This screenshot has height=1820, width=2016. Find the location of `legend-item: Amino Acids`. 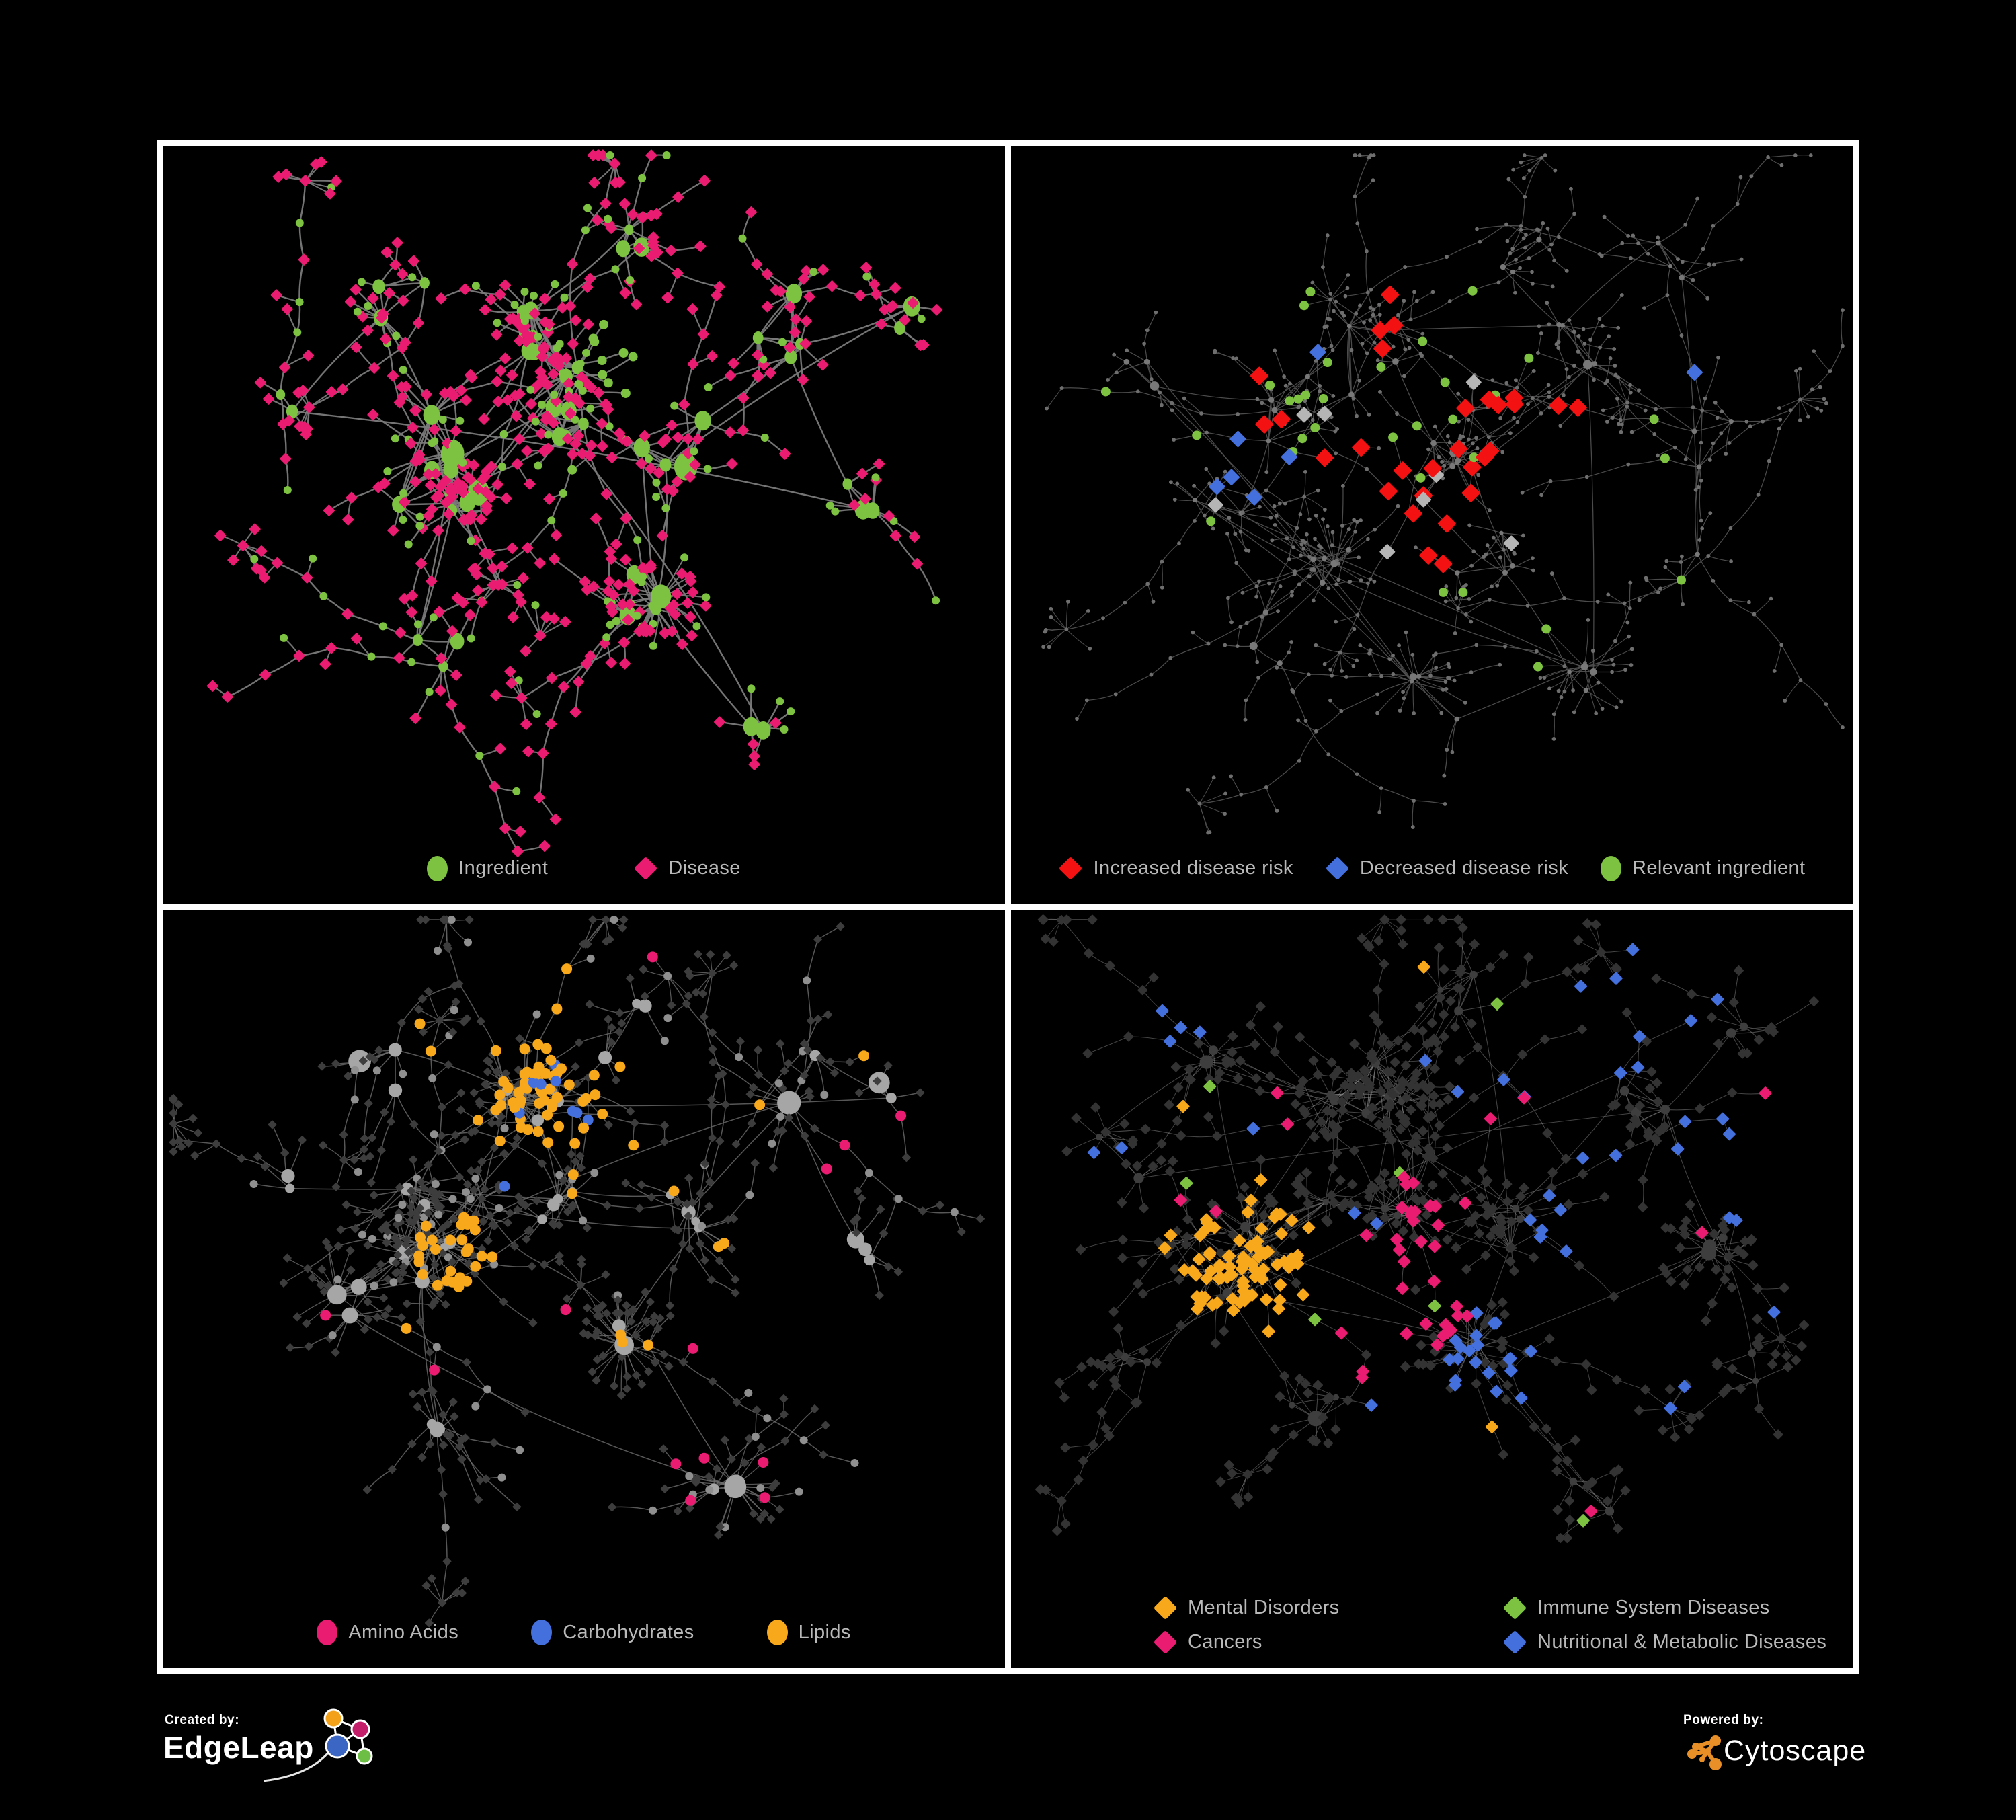

legend-item: Amino Acids is located at coordinates (387, 1632).